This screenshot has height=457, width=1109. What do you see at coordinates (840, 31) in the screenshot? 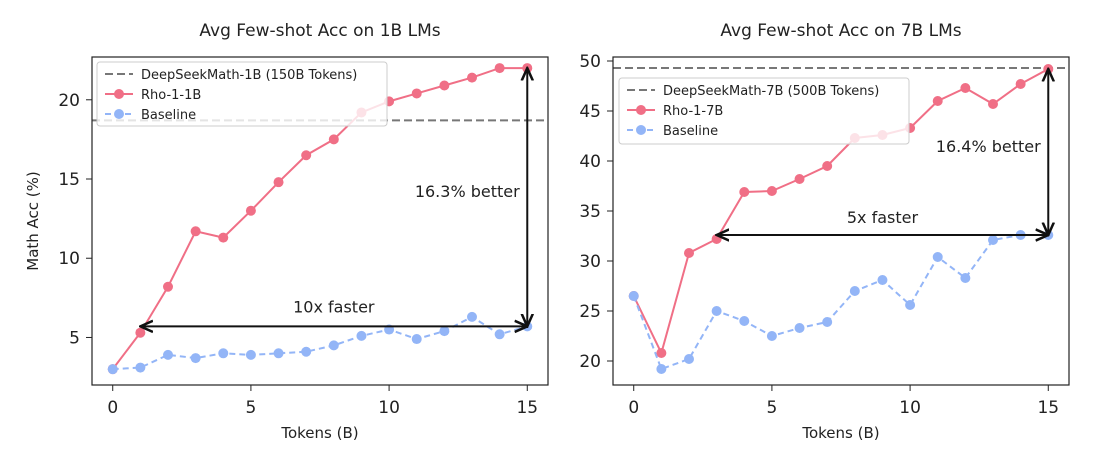
I see `chart-title: Avg Few-shot Acc on 7B LMs` at bounding box center [840, 31].